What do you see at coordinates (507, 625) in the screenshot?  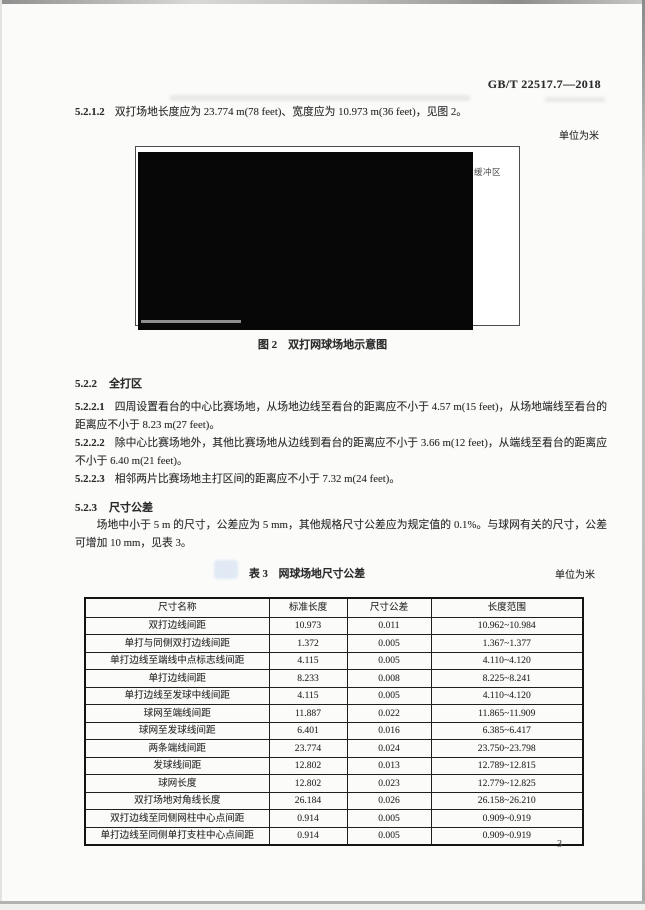 I see `length-range-cell: 10.962~10.984` at bounding box center [507, 625].